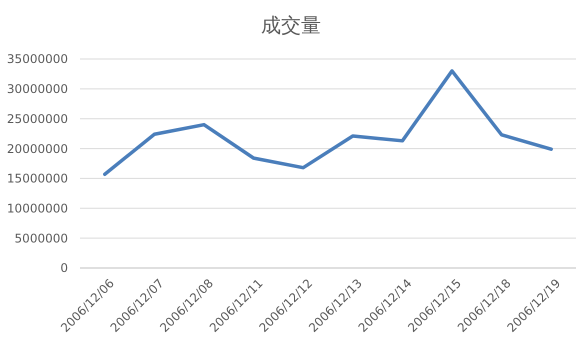 The width and height of the screenshot is (582, 346). Describe the element at coordinates (37, 59) in the screenshot. I see `y-tick-label: 35000000` at that location.